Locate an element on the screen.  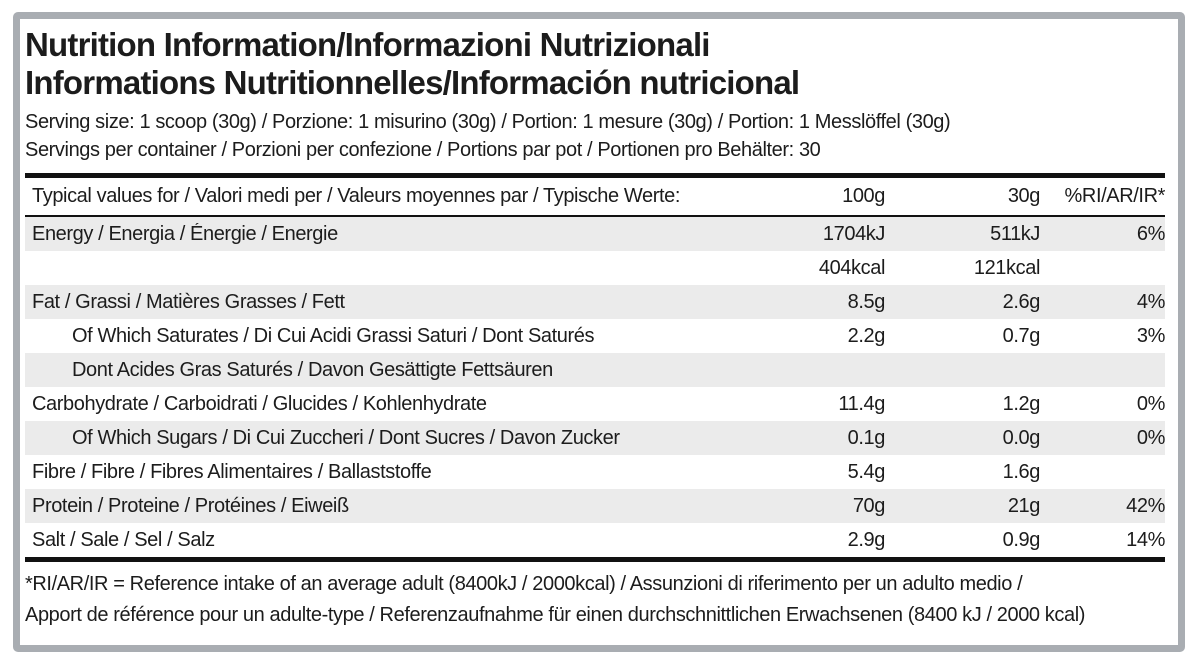
row-value-30g: 121kcal is located at coordinates (1007, 267).